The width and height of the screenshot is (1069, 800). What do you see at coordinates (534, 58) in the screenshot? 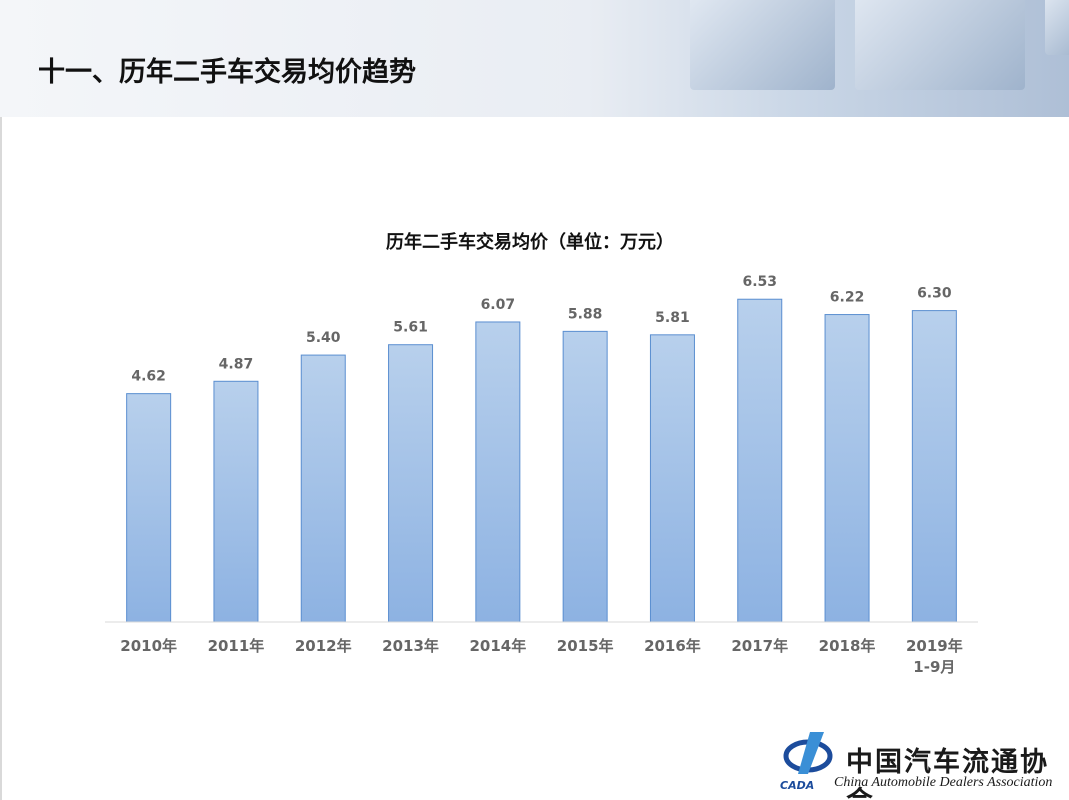
I see `header-band` at bounding box center [534, 58].